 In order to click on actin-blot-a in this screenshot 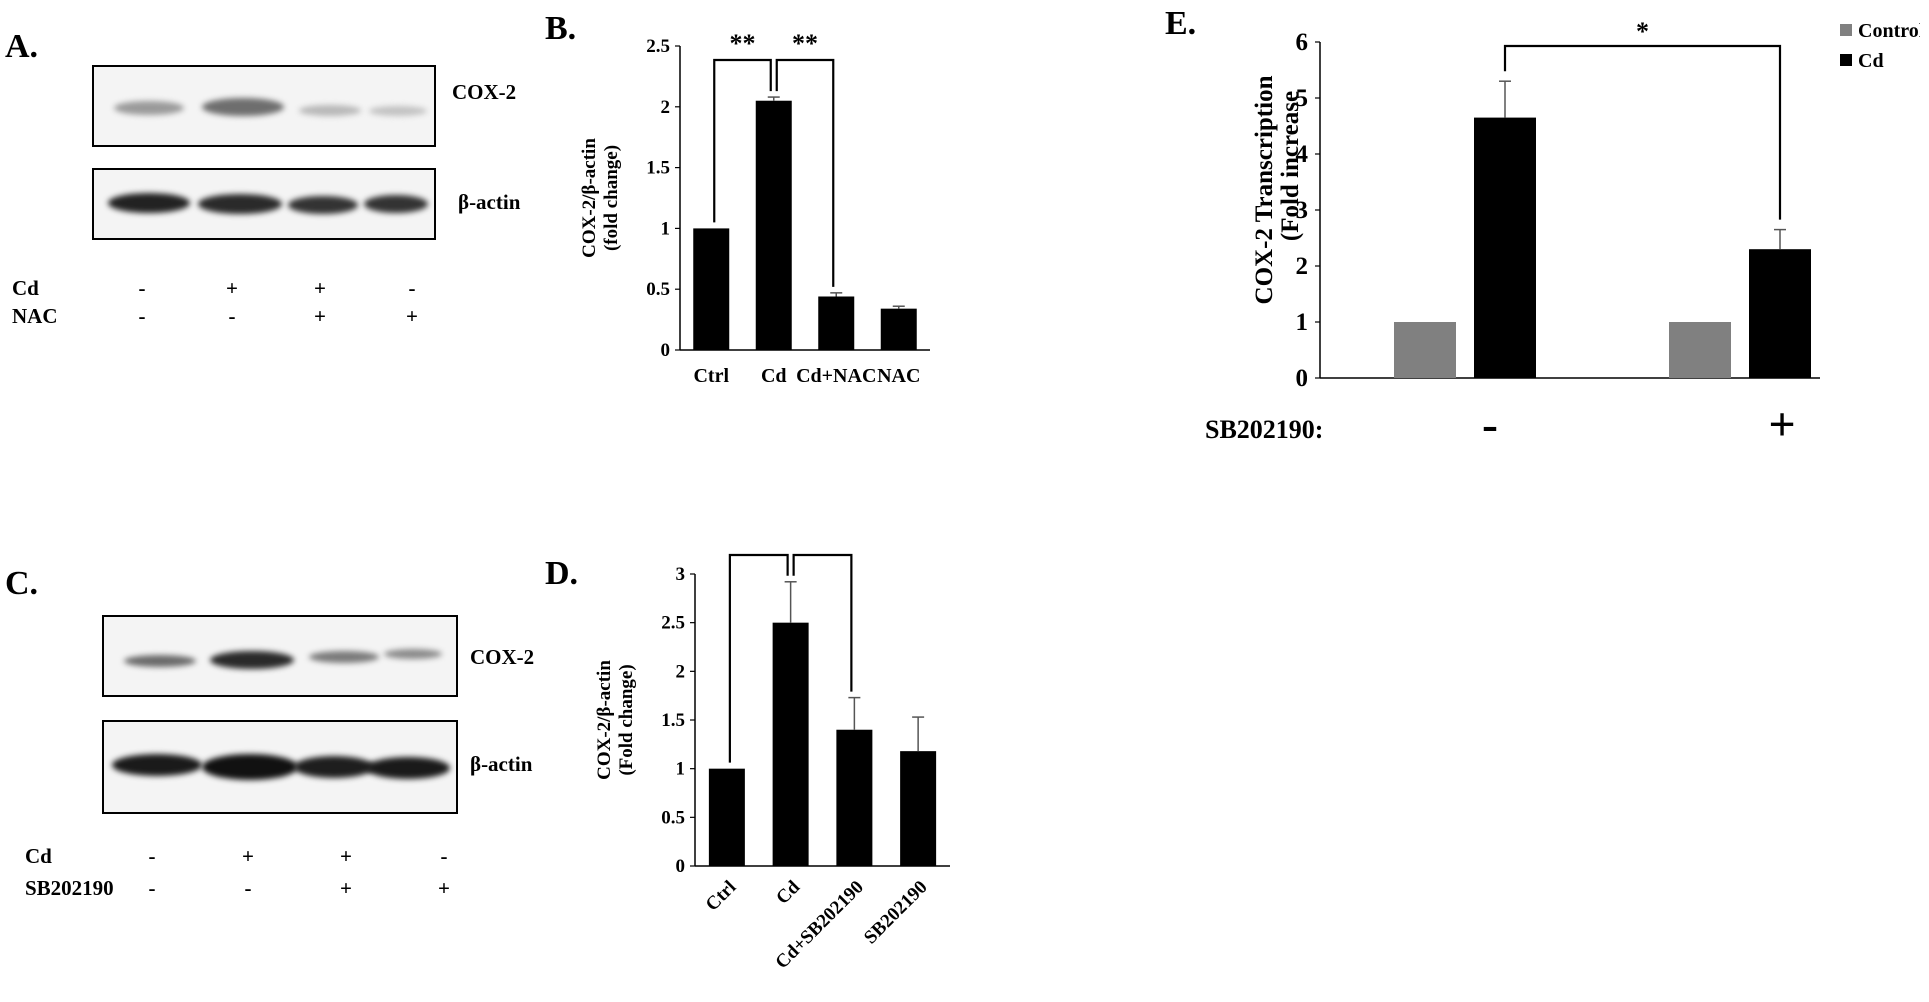, I will do `click(264, 204)`.